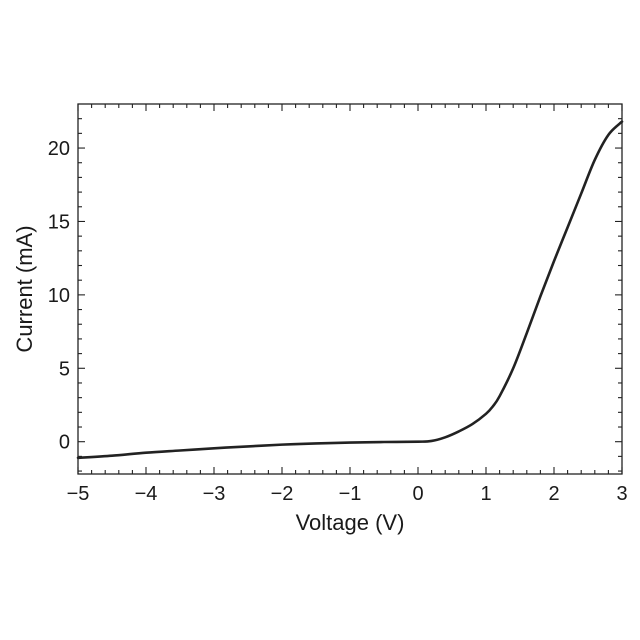 The image size is (640, 640). I want to click on y-tick-label: 20, so click(59, 149).